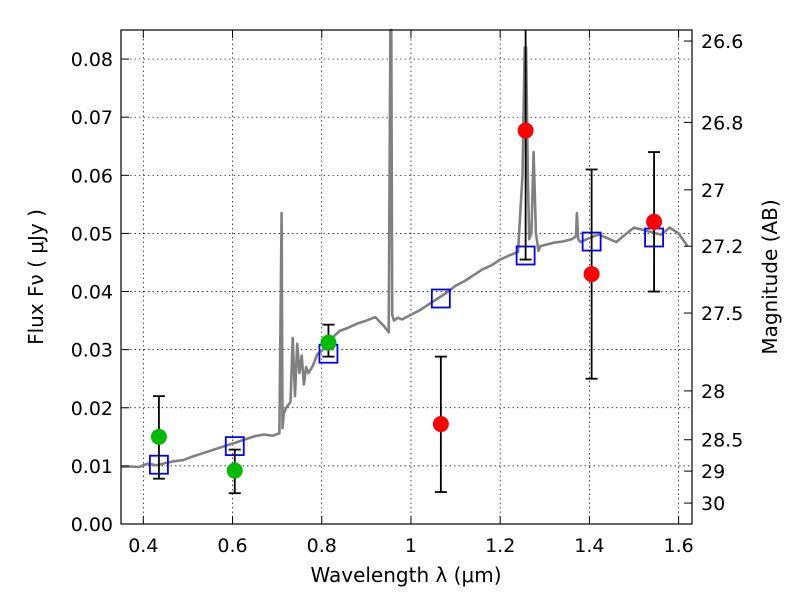 This screenshot has height=600, width=800. What do you see at coordinates (713, 504) in the screenshot?
I see `right-tick-label: 30` at bounding box center [713, 504].